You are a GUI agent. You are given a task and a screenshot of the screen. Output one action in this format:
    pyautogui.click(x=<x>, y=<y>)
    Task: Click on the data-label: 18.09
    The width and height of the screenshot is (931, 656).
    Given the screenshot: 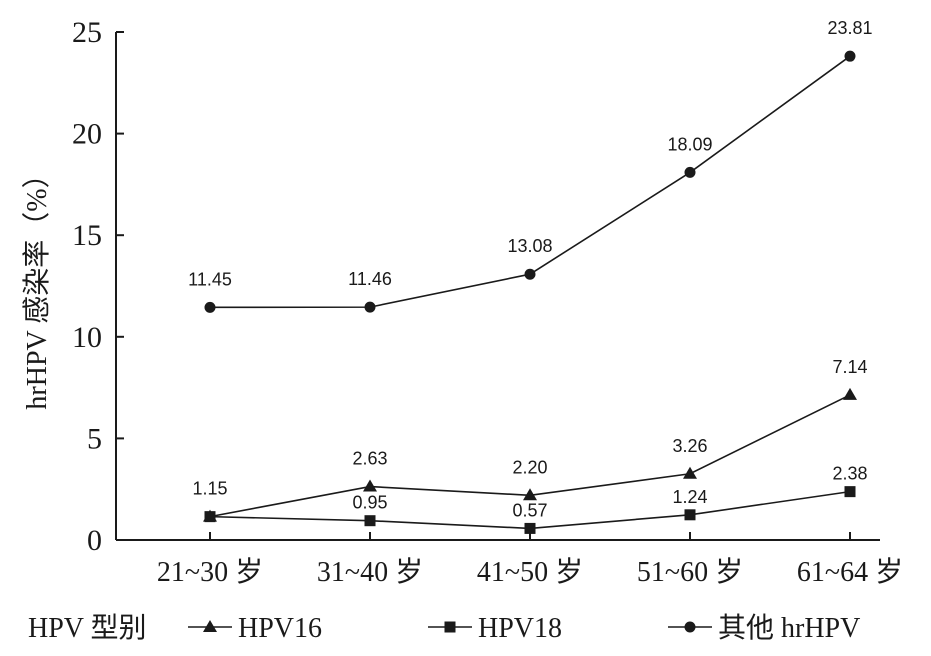 What is the action you would take?
    pyautogui.click(x=689, y=144)
    